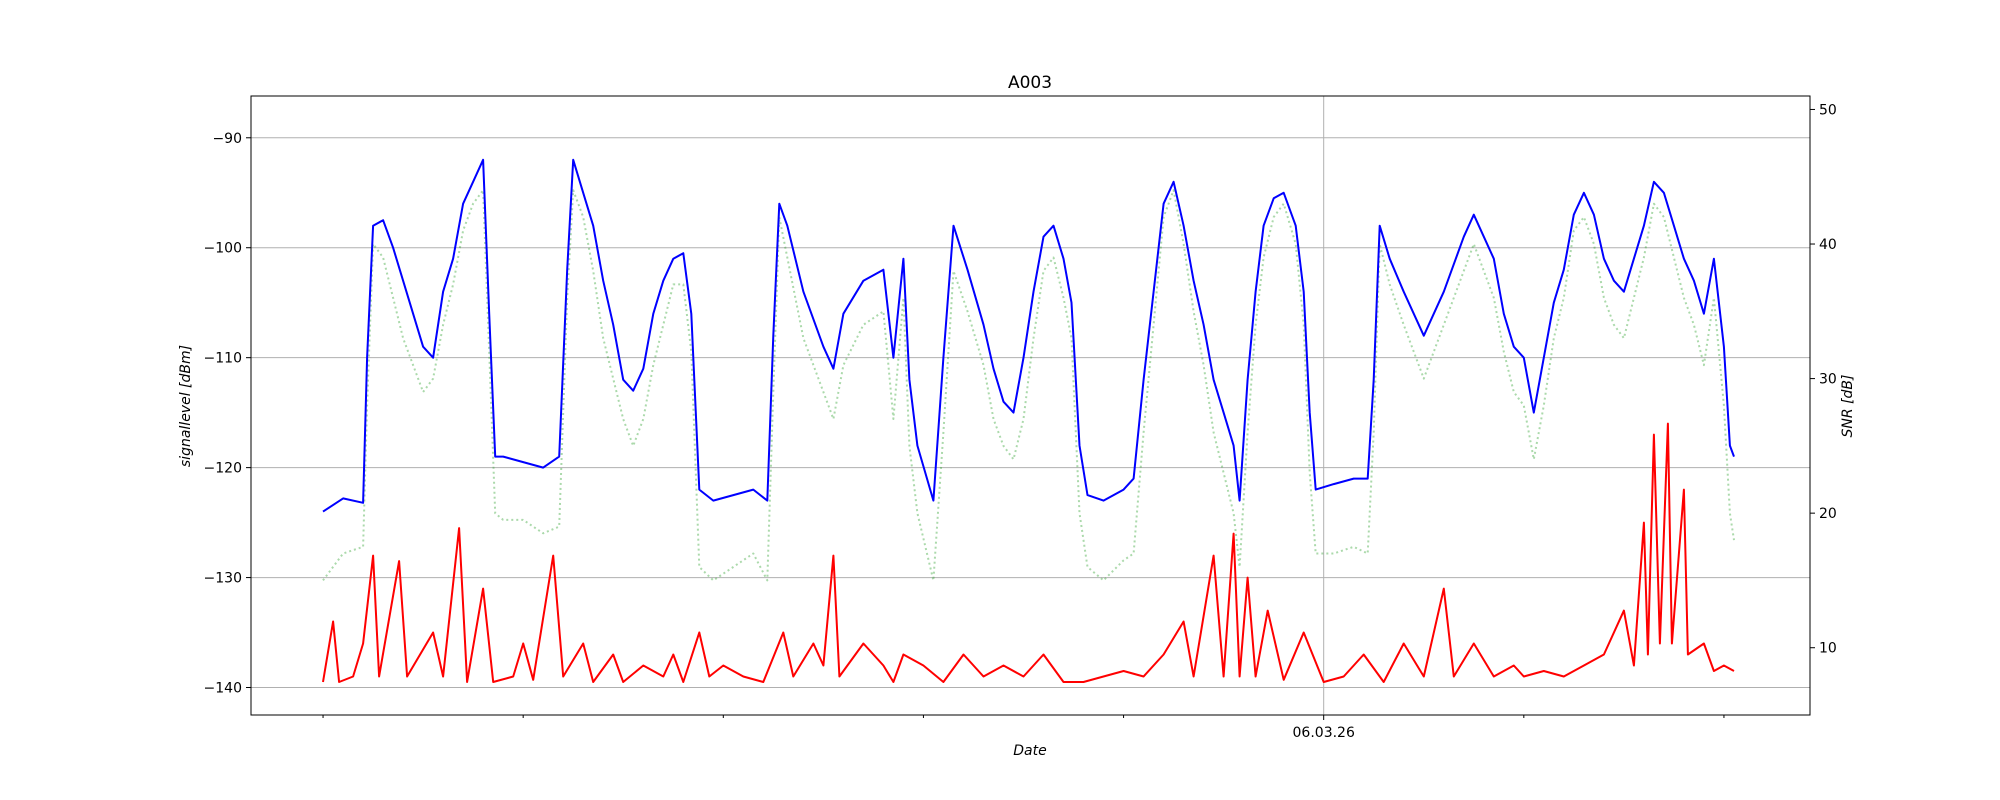 This screenshot has height=800, width=2000. What do you see at coordinates (1828, 380) in the screenshot?
I see `y-tick-label-right-2: 30` at bounding box center [1828, 380].